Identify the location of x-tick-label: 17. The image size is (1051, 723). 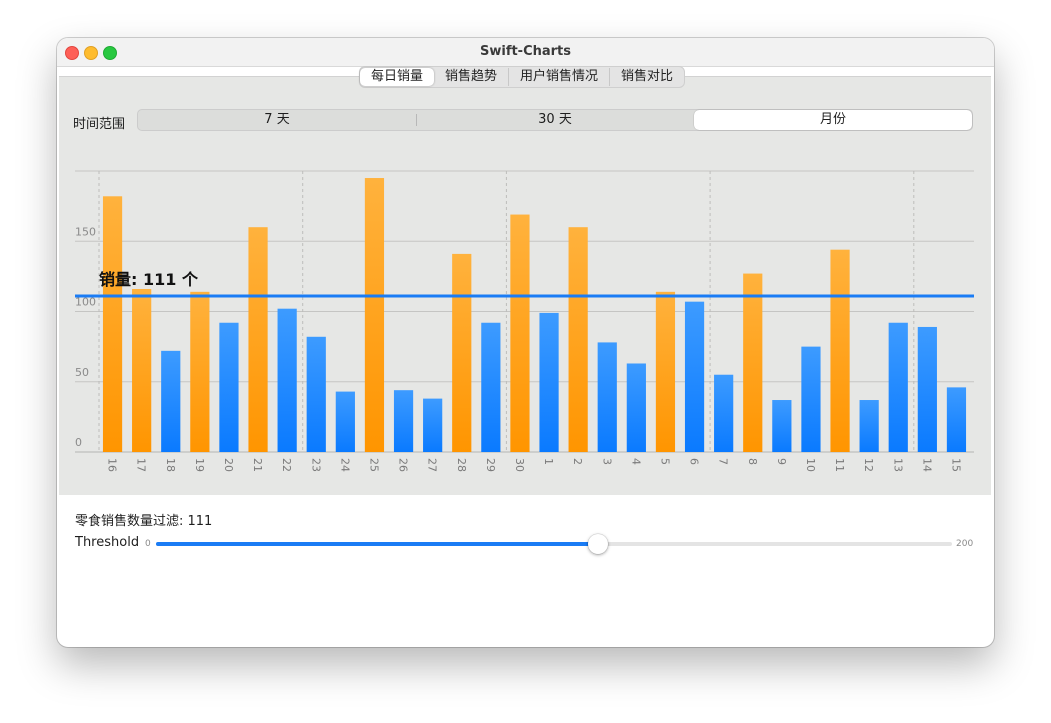
(141, 465).